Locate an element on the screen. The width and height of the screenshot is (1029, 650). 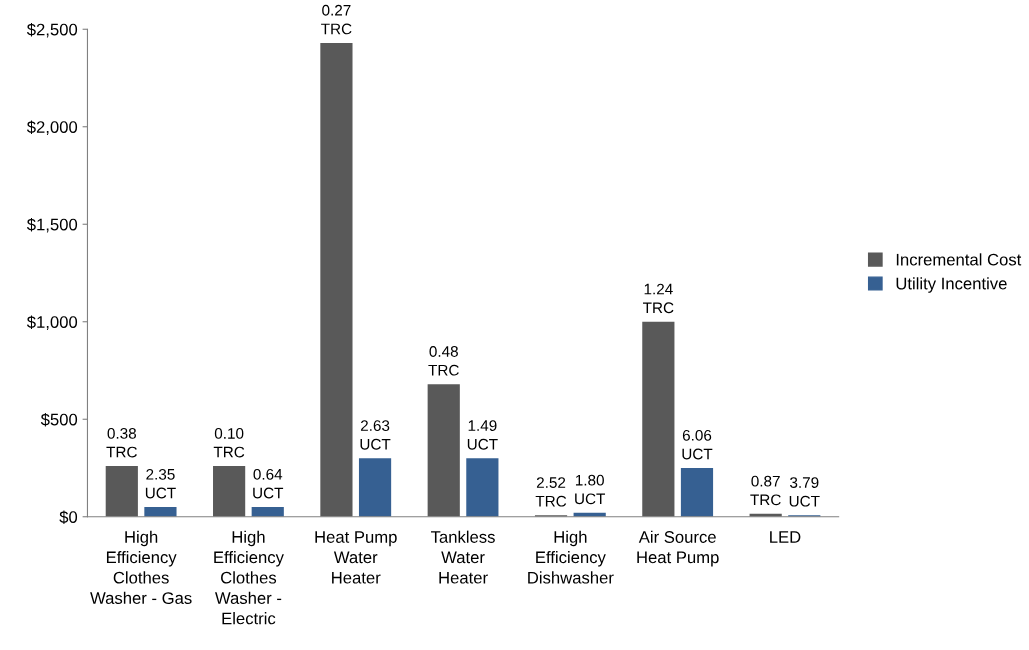
annotation: 0.48 TRC is located at coordinates (443, 361).